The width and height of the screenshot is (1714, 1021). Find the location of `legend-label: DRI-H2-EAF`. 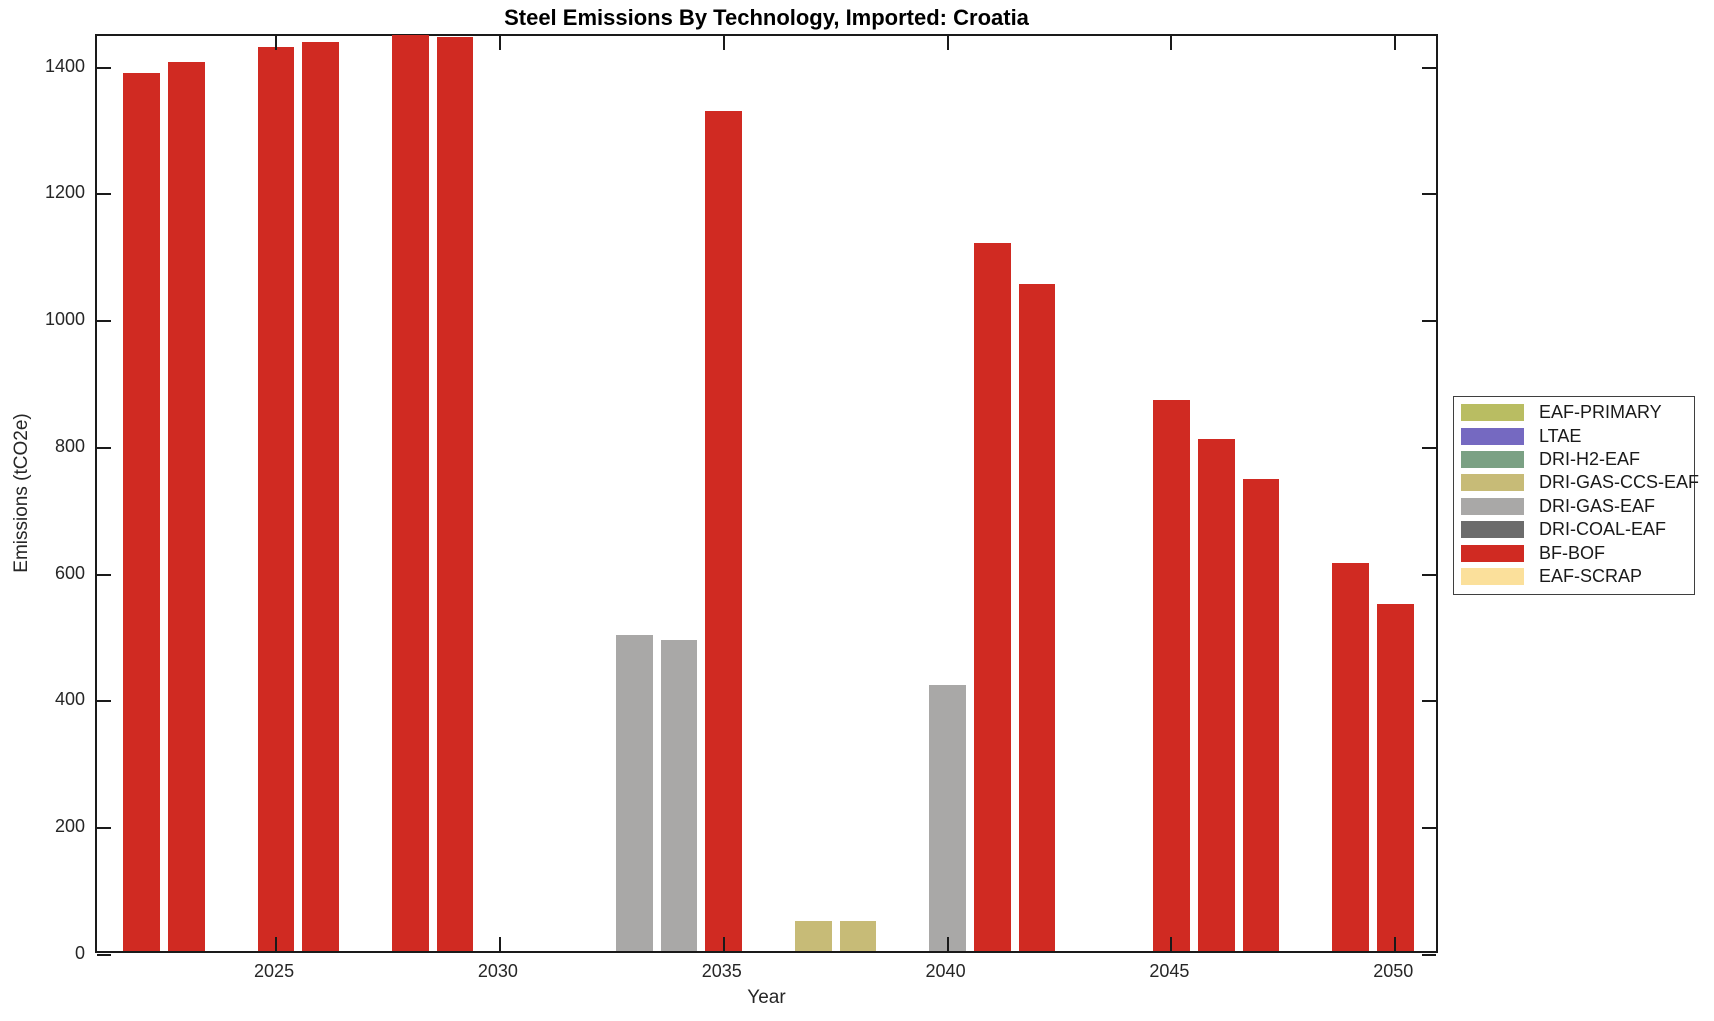

legend-label: DRI-H2-EAF is located at coordinates (1590, 458).